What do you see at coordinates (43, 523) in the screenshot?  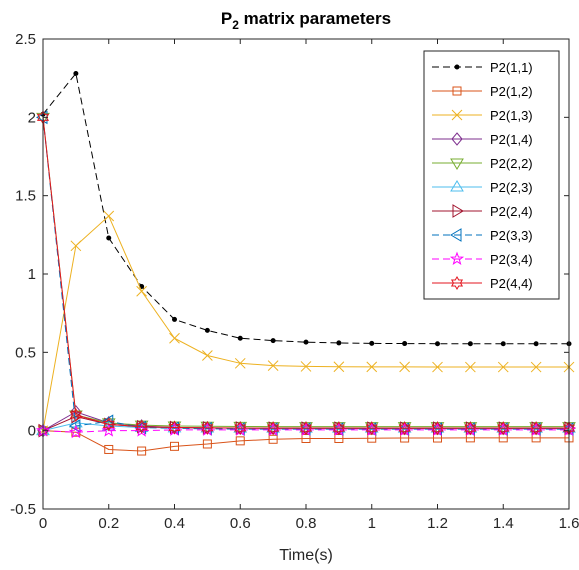 I see `x-tick-label: 0` at bounding box center [43, 523].